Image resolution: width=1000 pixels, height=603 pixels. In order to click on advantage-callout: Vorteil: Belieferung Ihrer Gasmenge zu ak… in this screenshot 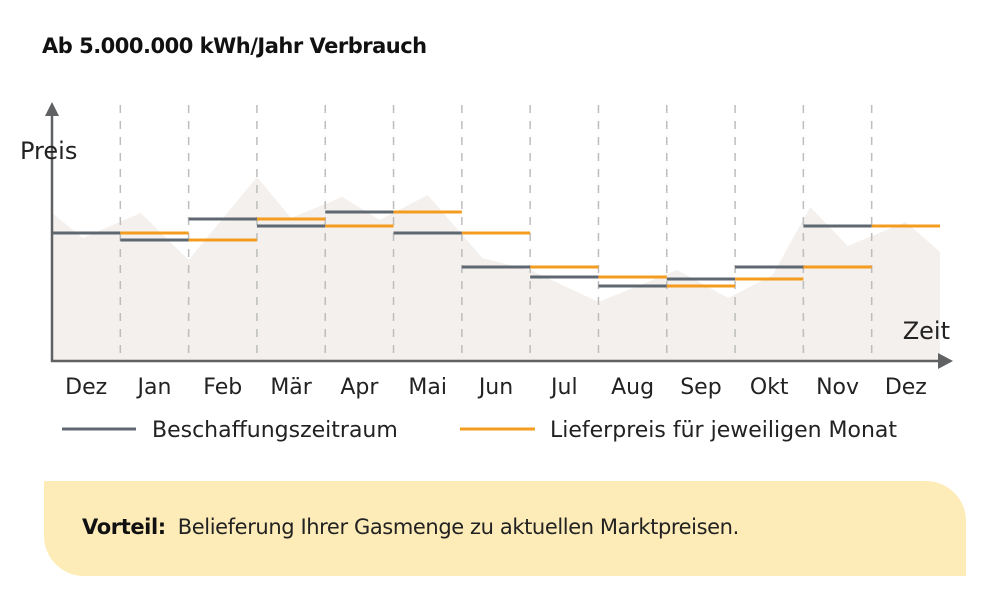, I will do `click(505, 528)`.